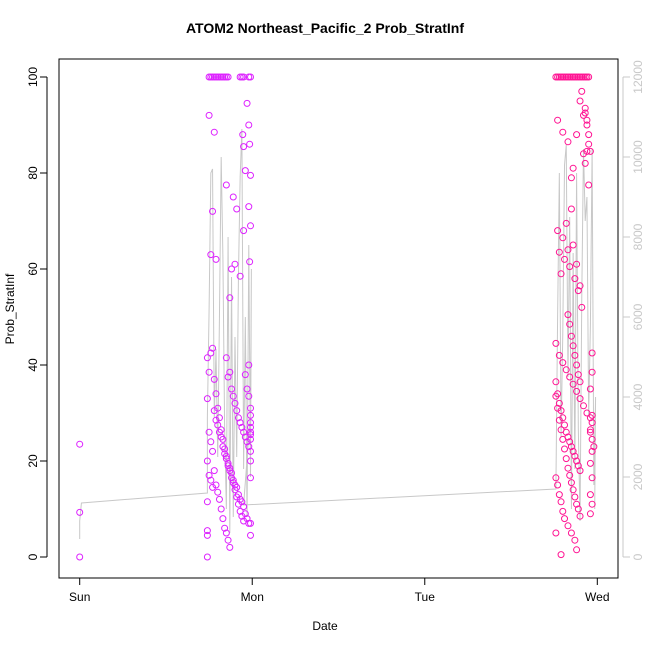 This screenshot has width=650, height=650. I want to click on y-tick-label: 100, so click(33, 77).